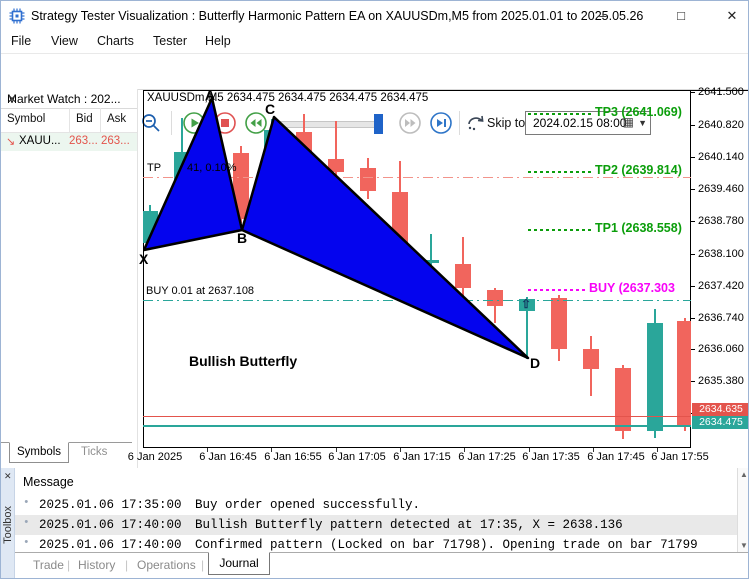  I want to click on menu-charts: Charts, so click(115, 41).